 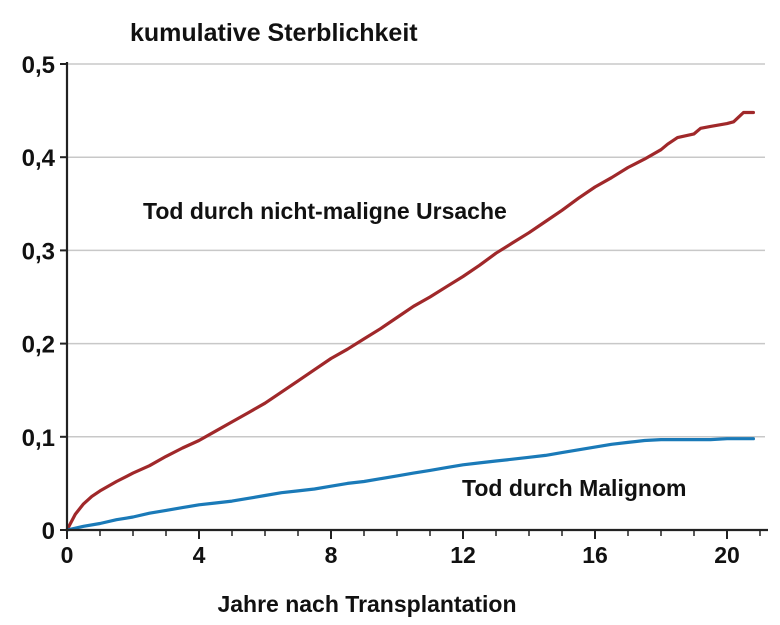 What do you see at coordinates (48, 531) in the screenshot?
I see `y-tick-label: 0` at bounding box center [48, 531].